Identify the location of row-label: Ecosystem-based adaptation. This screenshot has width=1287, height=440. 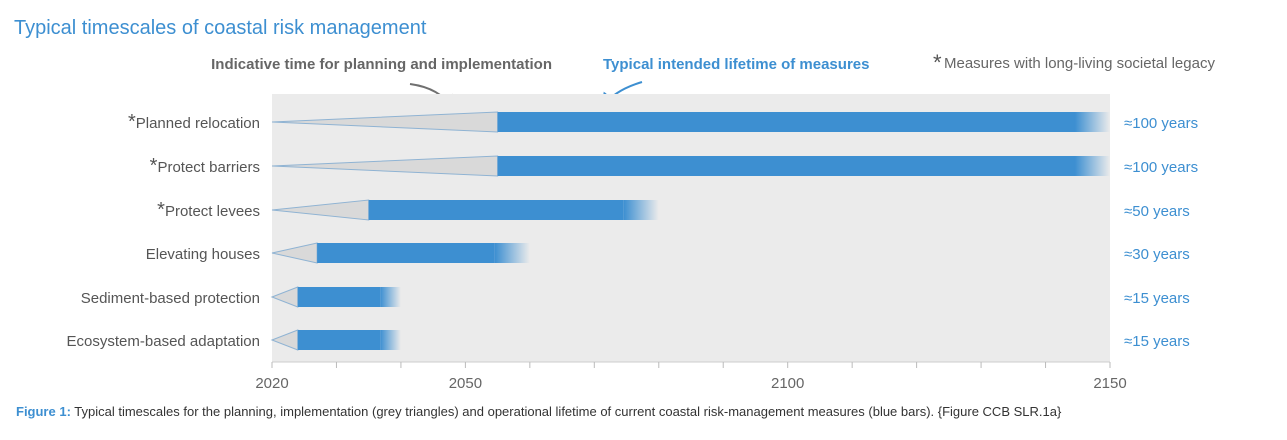
(163, 341).